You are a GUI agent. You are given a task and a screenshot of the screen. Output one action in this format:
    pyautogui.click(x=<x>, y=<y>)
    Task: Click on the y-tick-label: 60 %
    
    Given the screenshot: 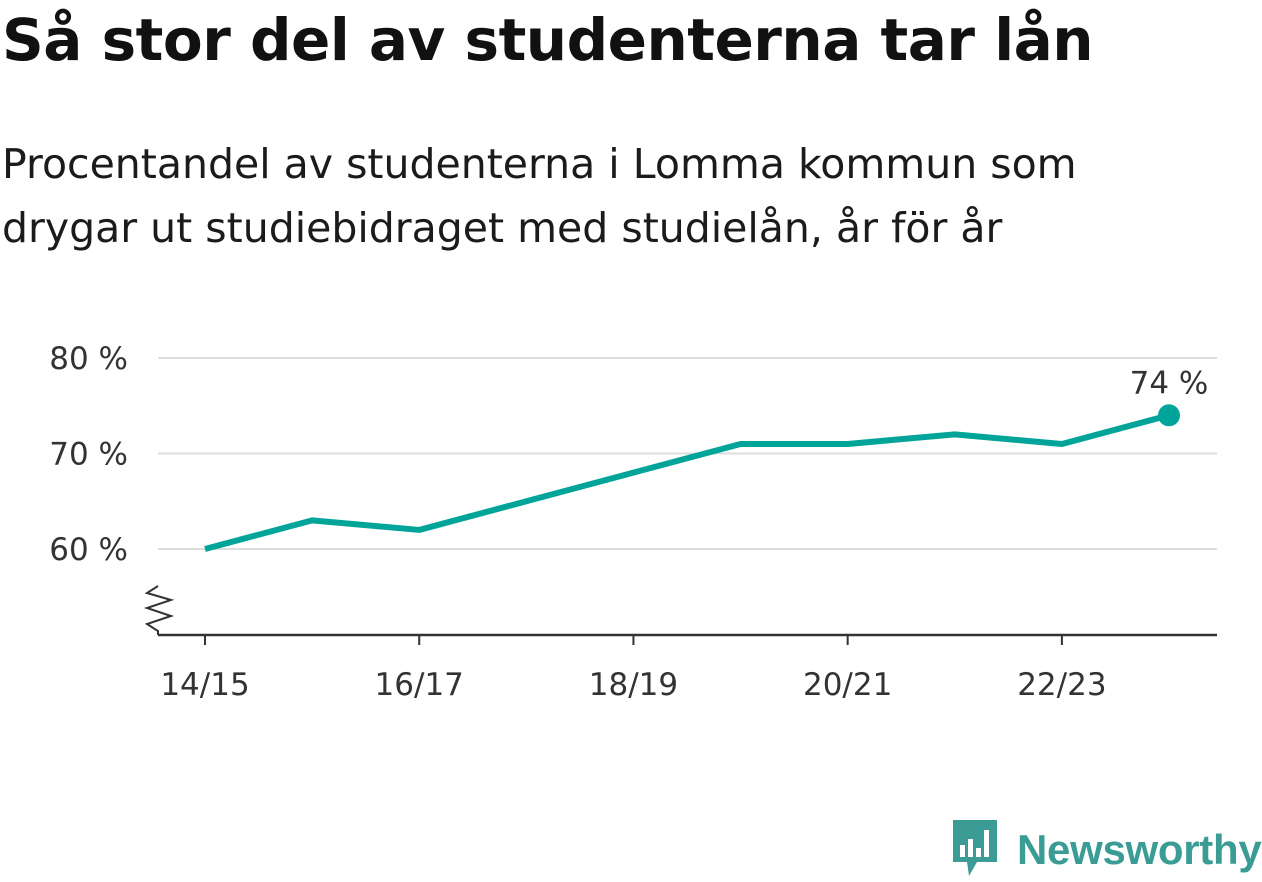 What is the action you would take?
    pyautogui.click(x=88, y=550)
    